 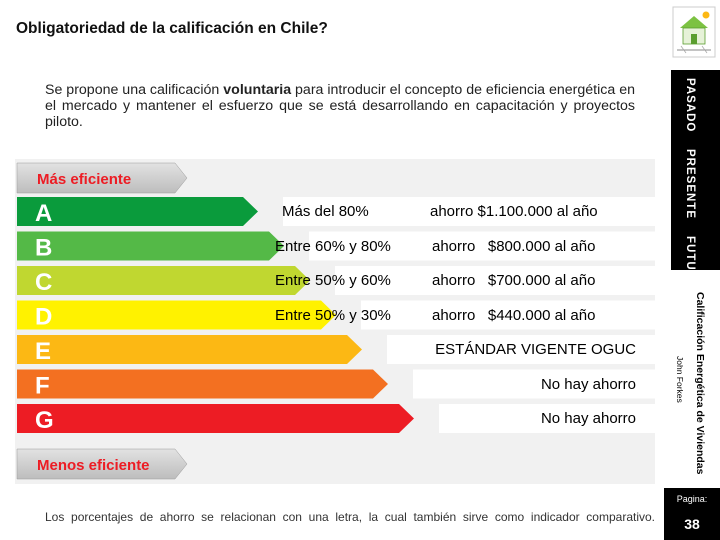 I want to click on author-name: John Forkes, so click(x=680, y=379).